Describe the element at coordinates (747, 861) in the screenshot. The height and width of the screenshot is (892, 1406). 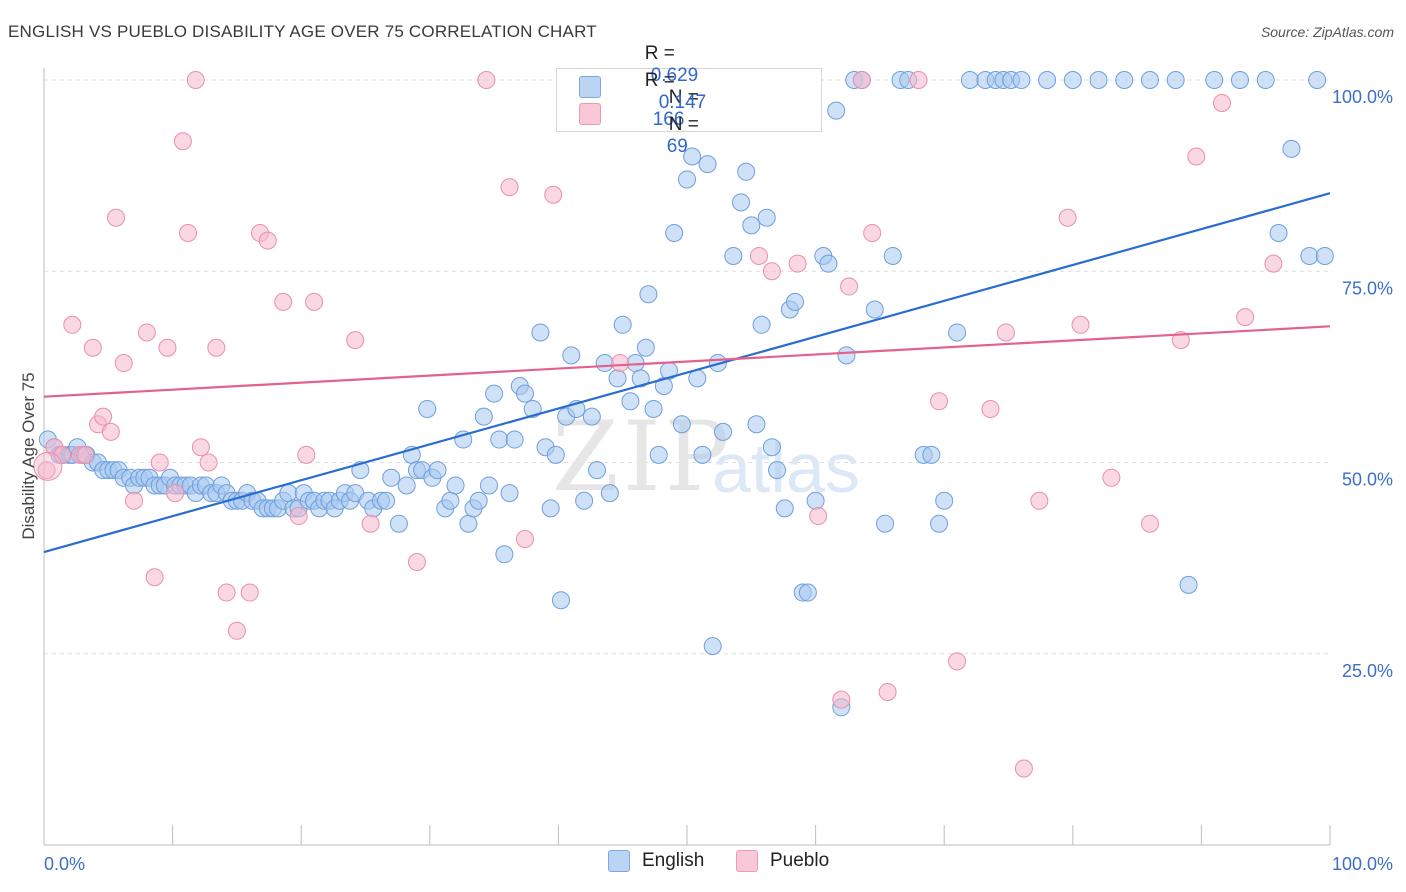
I see `series-swatch-pueblo` at that location.